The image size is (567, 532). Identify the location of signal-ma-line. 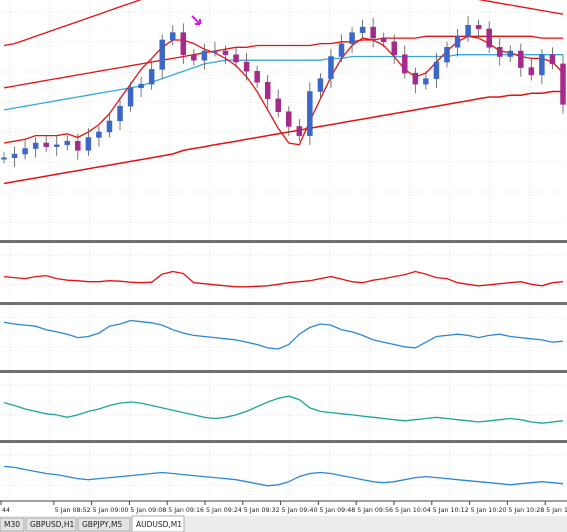
(283, 82).